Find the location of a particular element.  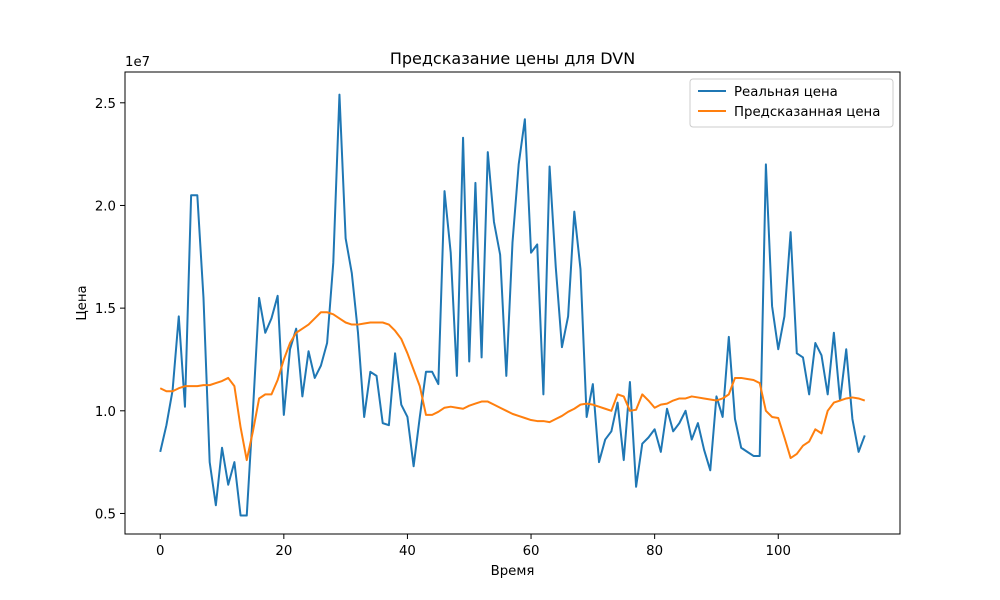

y-axis-ticks: 0.5 1.0 1.5 2.0 2.5 is located at coordinates (110, 309).